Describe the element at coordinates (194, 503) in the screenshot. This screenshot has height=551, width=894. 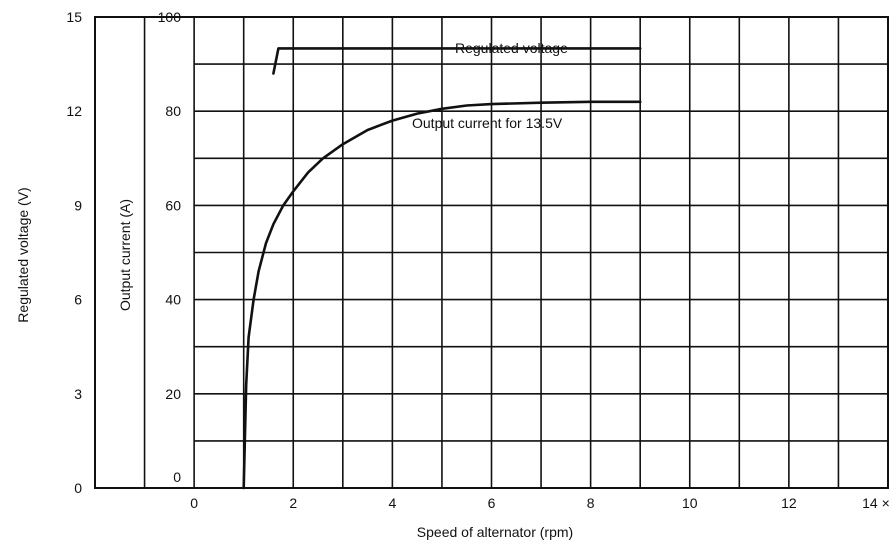
I see `x-tick-label: 0` at that location.